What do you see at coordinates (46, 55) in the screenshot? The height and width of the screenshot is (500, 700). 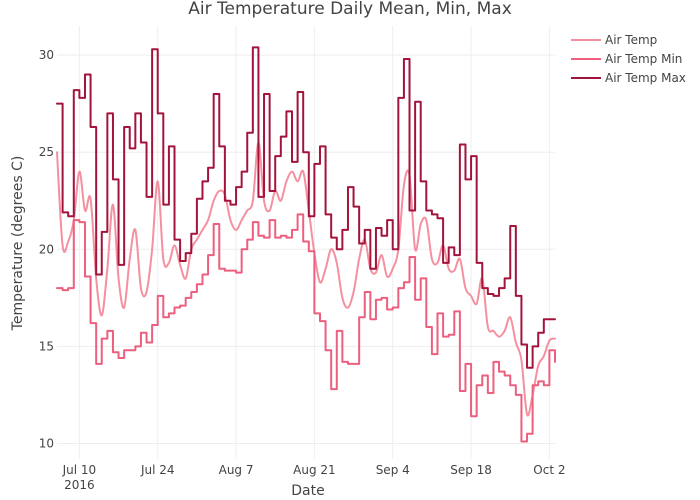 I see `y-tick-label: 30` at bounding box center [46, 55].